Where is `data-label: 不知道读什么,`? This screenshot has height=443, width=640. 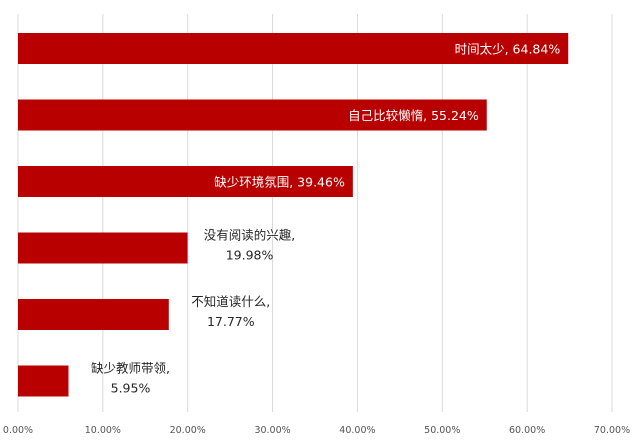 data-label: 不知道读什么, is located at coordinates (230, 301).